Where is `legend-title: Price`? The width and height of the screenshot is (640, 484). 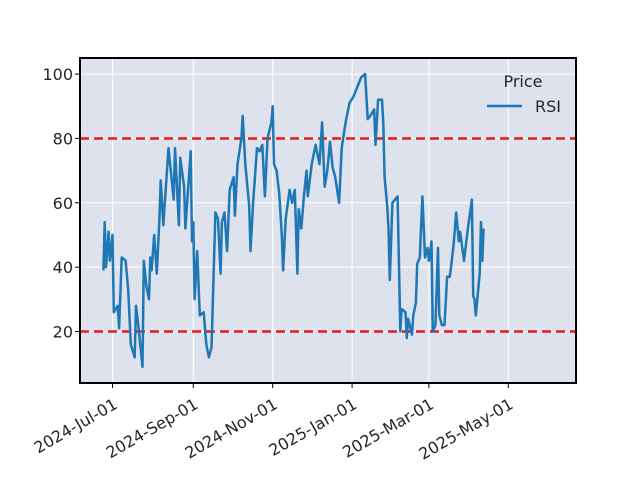 legend-title: Price is located at coordinates (522, 81).